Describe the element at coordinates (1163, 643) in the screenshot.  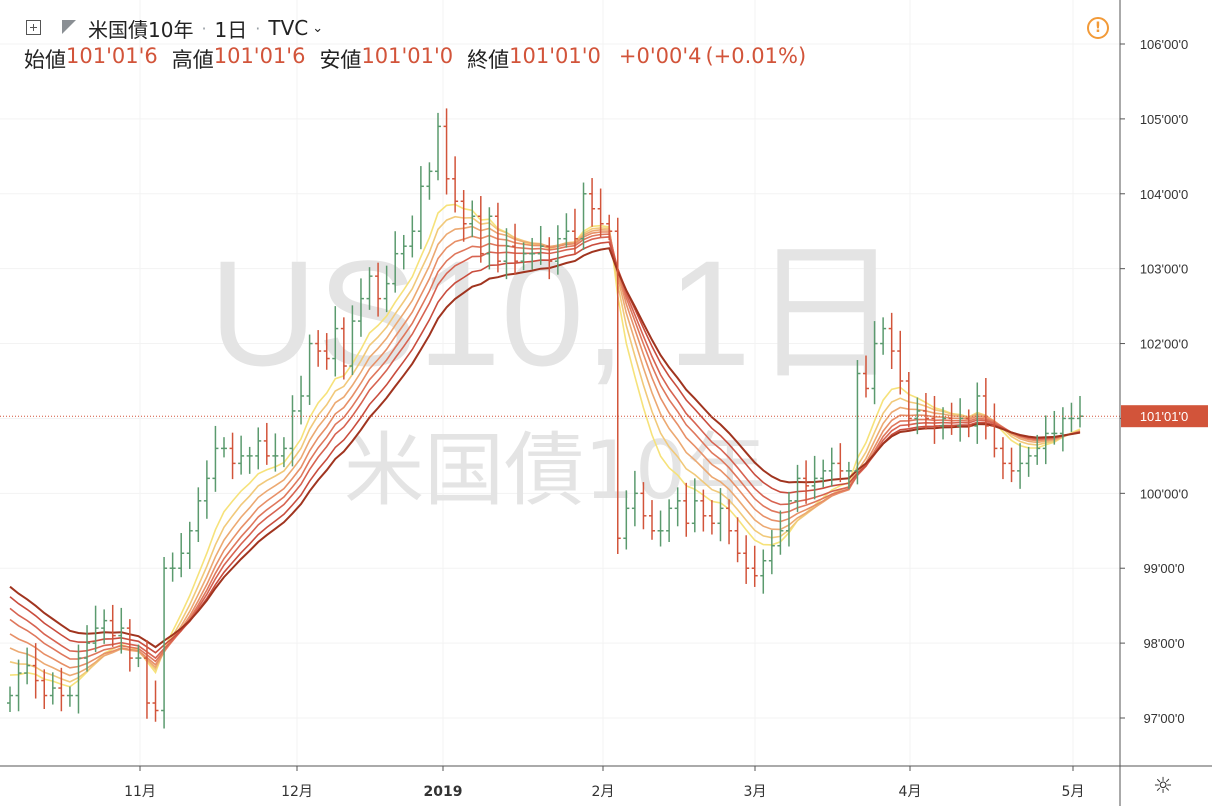
I see `y-tick-label: 98'00'0` at that location.